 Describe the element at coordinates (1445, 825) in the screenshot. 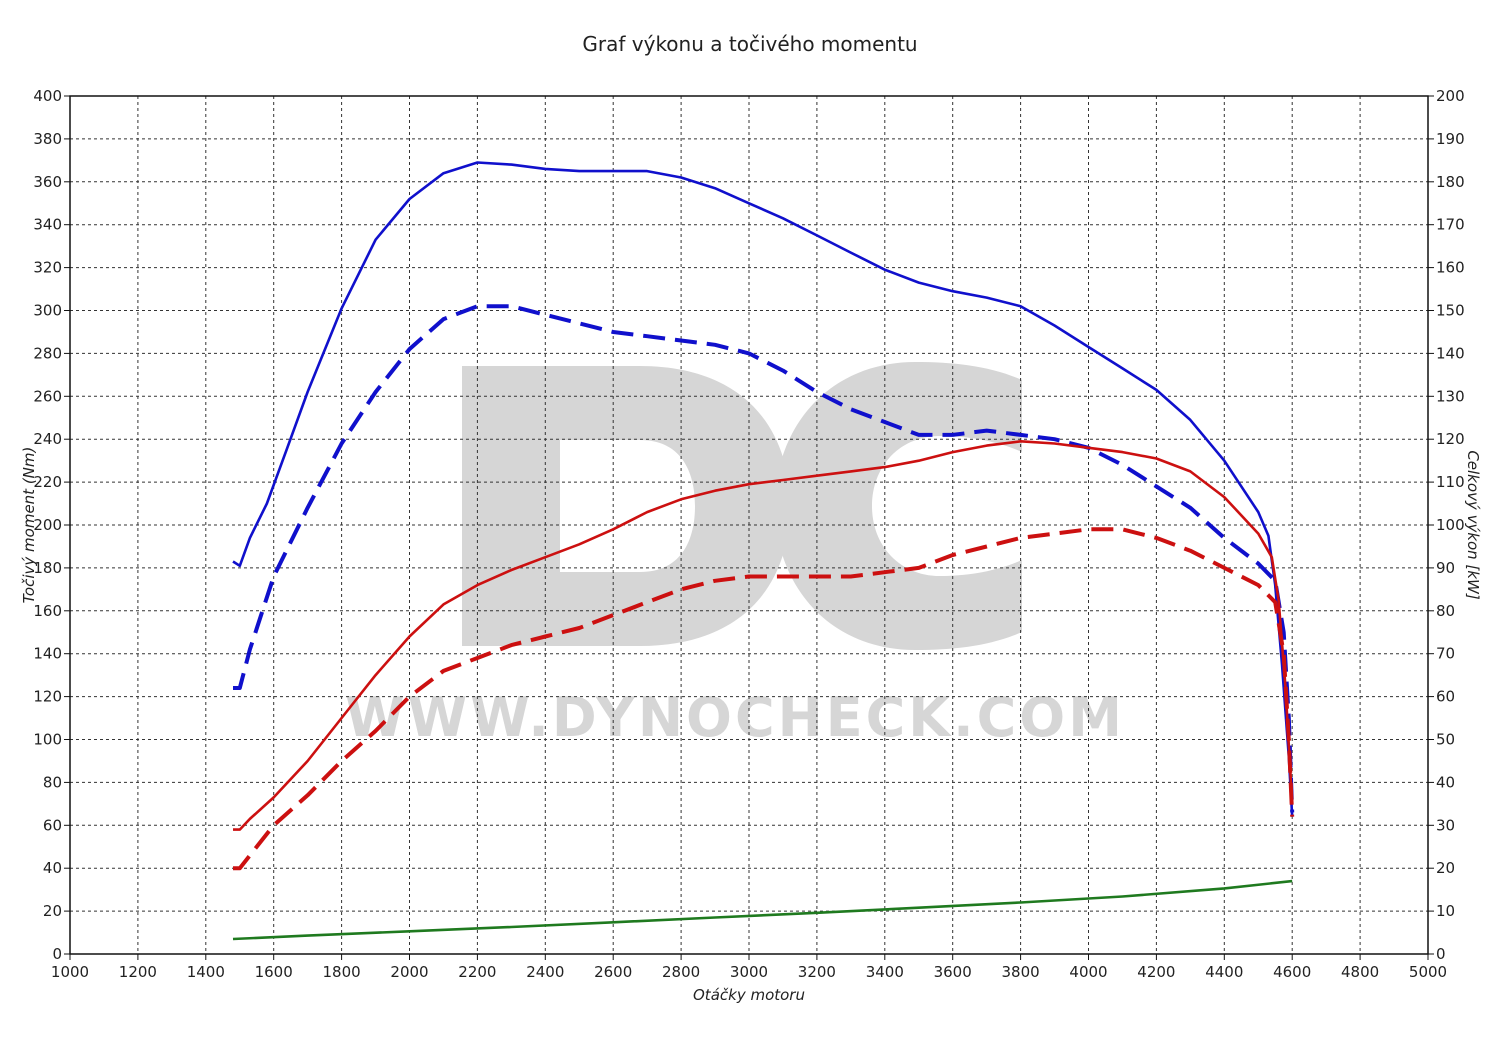

I see `y-right-tick-label: 30` at that location.